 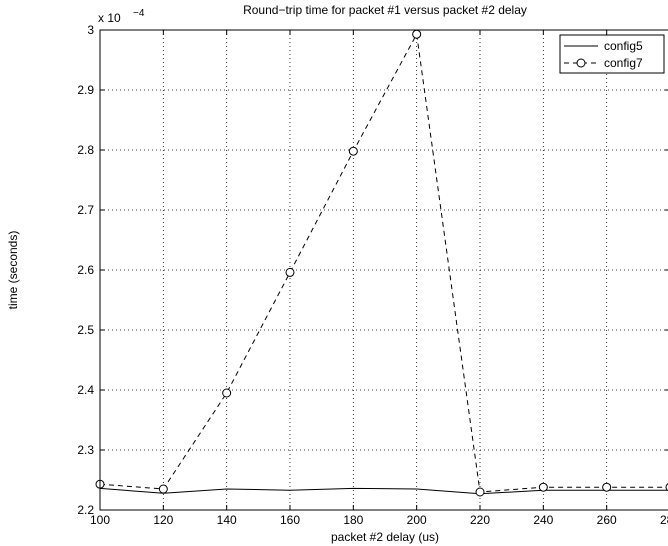 What do you see at coordinates (227, 520) in the screenshot?
I see `x-tick-label: 140` at bounding box center [227, 520].